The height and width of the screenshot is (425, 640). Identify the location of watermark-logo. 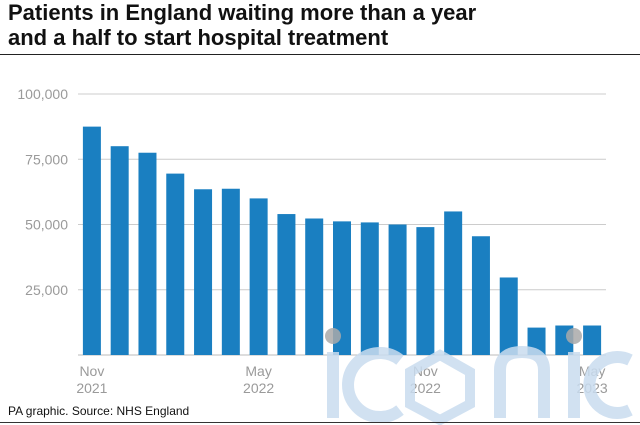
(479, 376).